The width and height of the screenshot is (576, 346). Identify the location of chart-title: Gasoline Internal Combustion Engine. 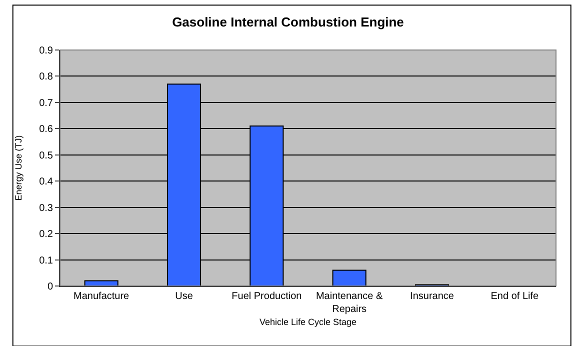
(288, 22).